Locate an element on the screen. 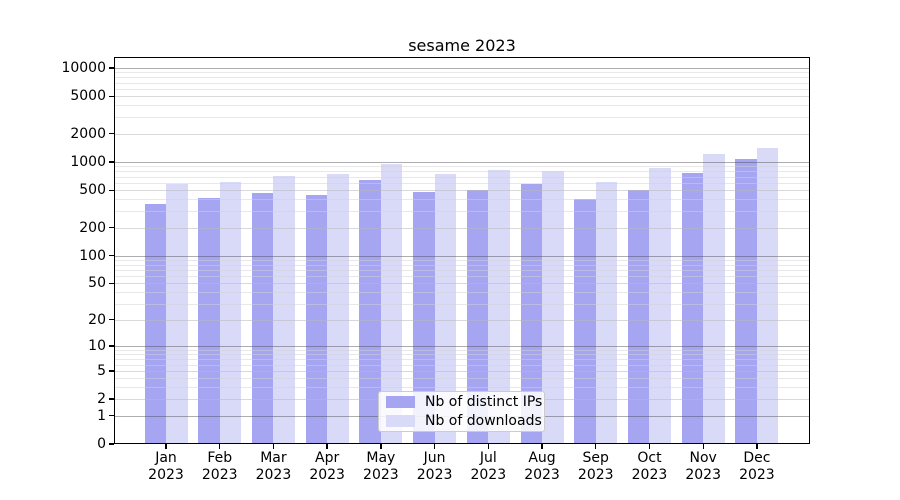 Image resolution: width=900 pixels, height=500 pixels. bar-downloads-dec is located at coordinates (767, 295).